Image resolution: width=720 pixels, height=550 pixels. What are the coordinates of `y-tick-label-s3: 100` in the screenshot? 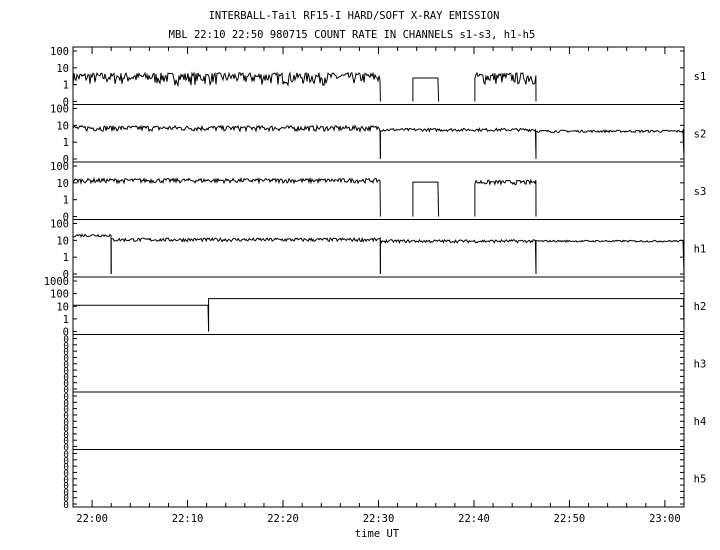 It's located at (59, 167).